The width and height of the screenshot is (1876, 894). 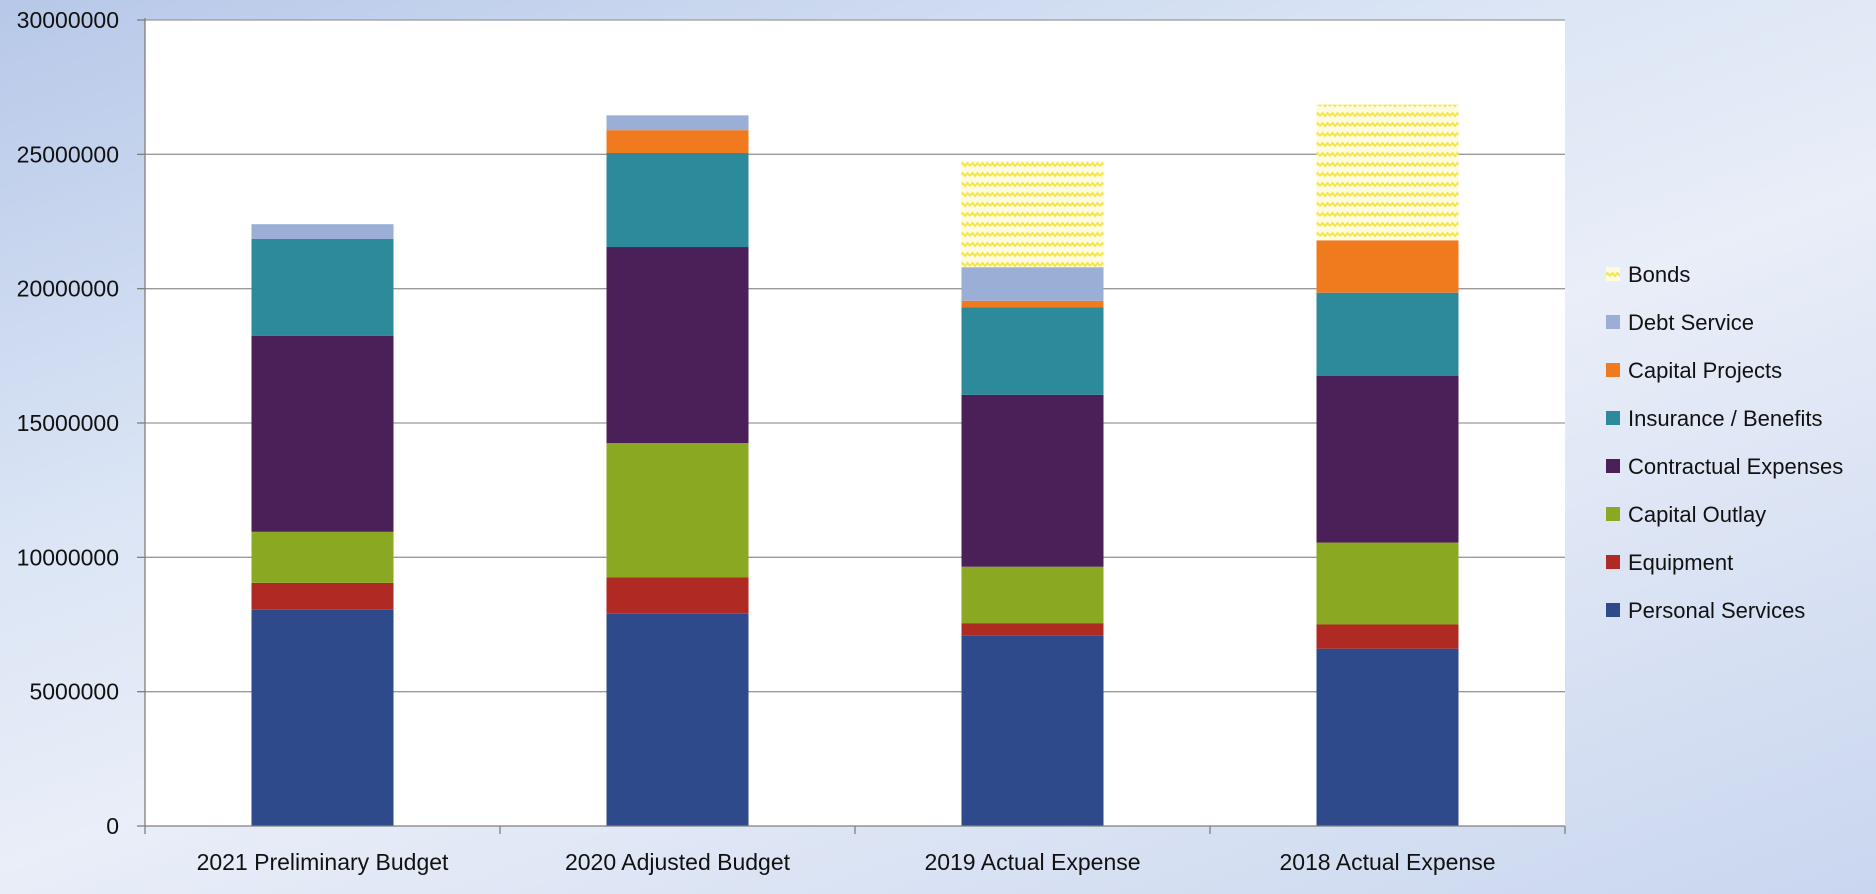 What do you see at coordinates (1032, 862) in the screenshot?
I see `x-tick-label: 2019 Actual Expense` at bounding box center [1032, 862].